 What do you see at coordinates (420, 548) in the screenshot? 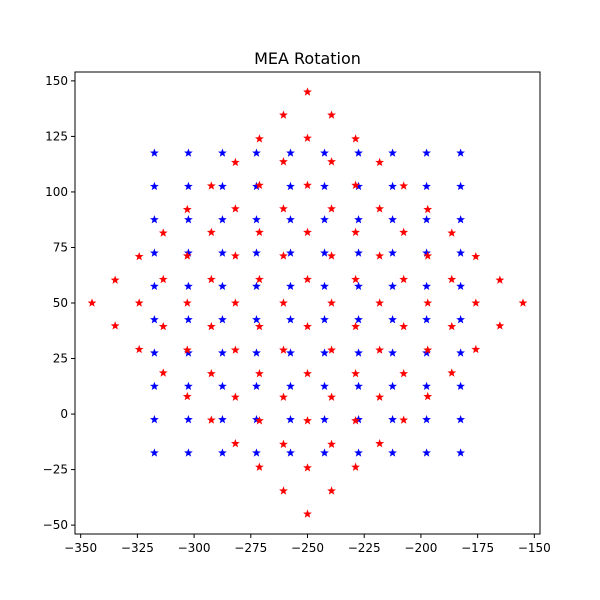
I see `x-tick-label: −200` at bounding box center [420, 548].